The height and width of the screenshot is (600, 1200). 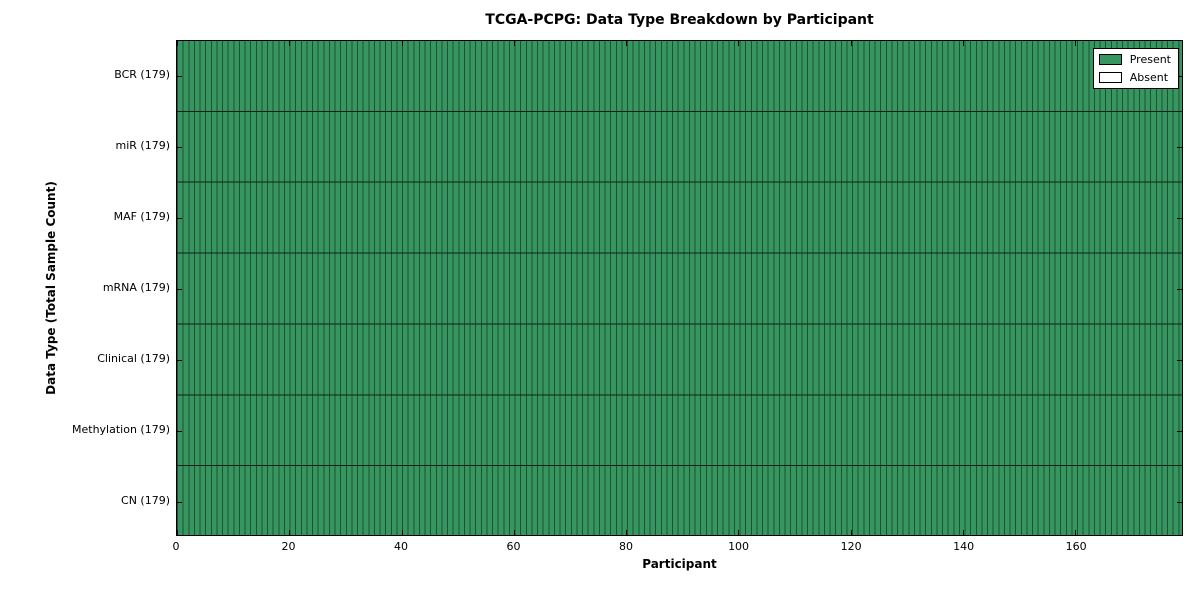 What do you see at coordinates (401, 546) in the screenshot?
I see `x-tick-label: 40` at bounding box center [401, 546].